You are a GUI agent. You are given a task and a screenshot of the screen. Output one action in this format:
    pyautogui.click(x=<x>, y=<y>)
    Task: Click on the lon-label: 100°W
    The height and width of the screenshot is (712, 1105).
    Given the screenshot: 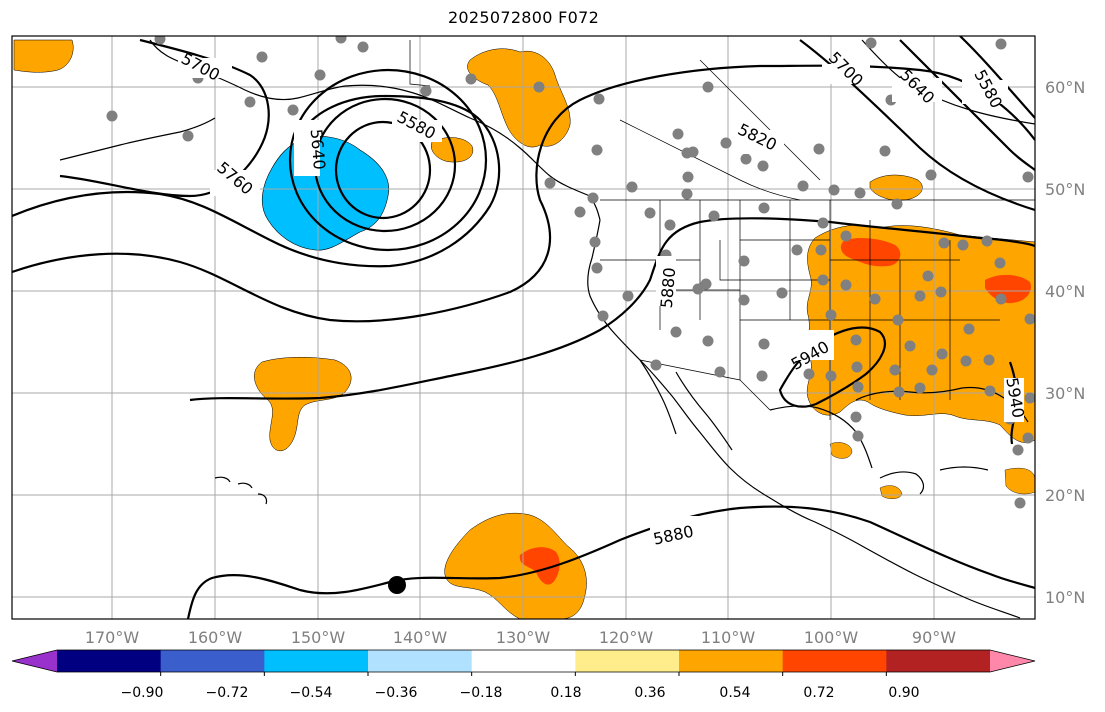 What is the action you would take?
    pyautogui.click(x=831, y=637)
    